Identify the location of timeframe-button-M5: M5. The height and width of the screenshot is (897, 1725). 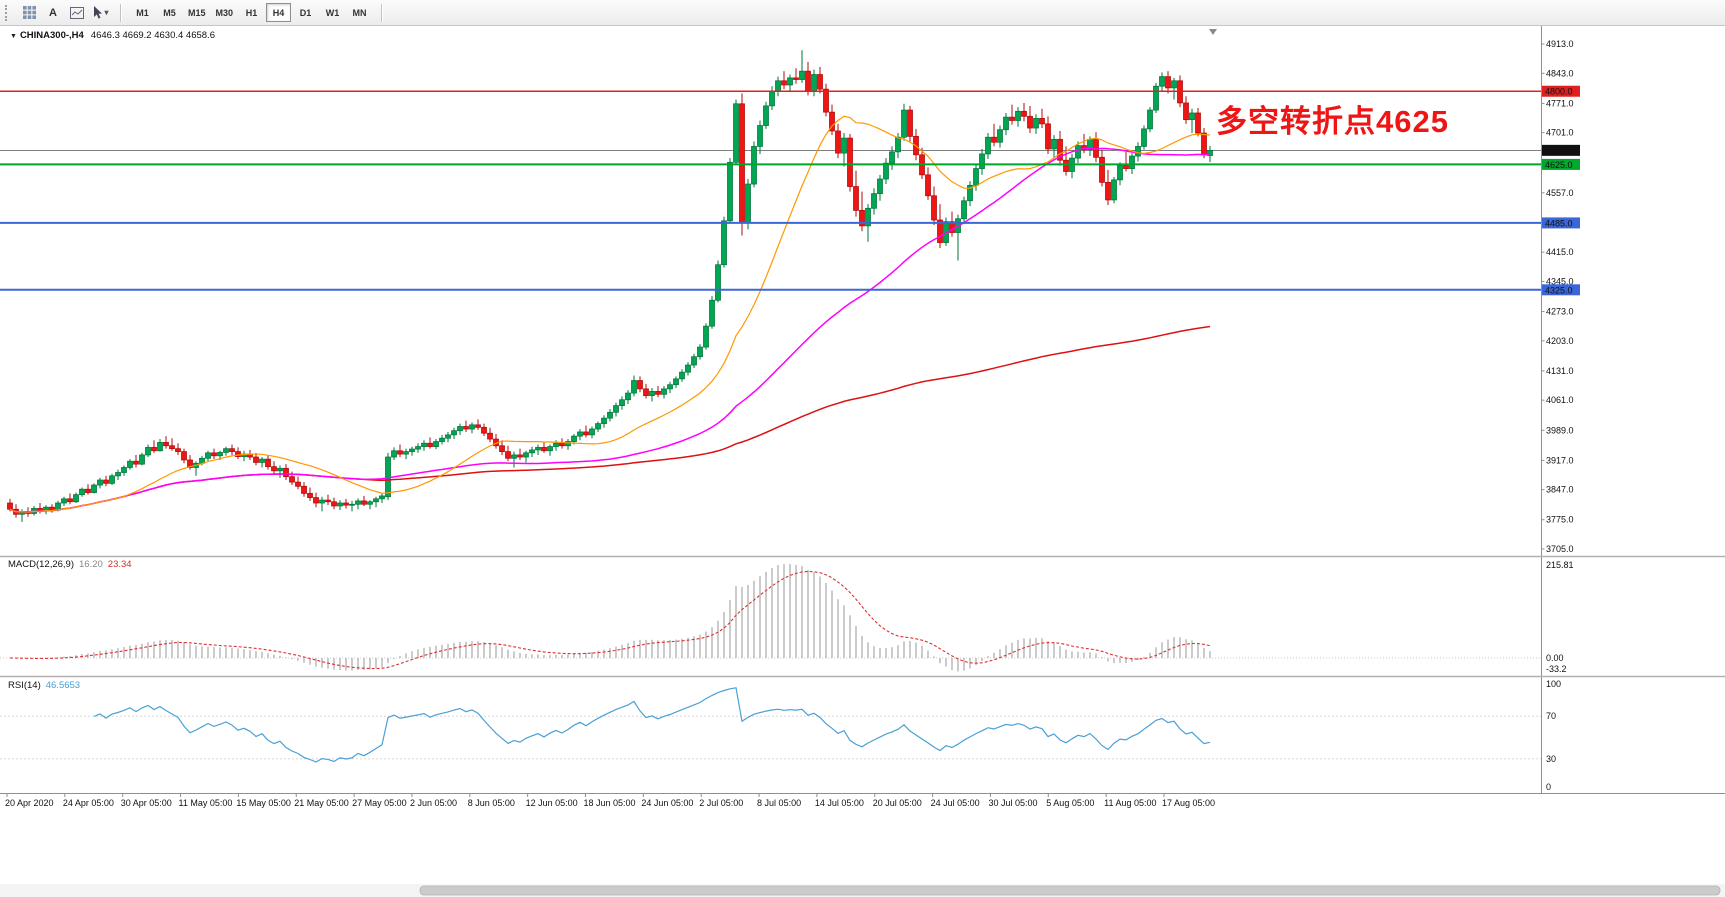
(169, 12).